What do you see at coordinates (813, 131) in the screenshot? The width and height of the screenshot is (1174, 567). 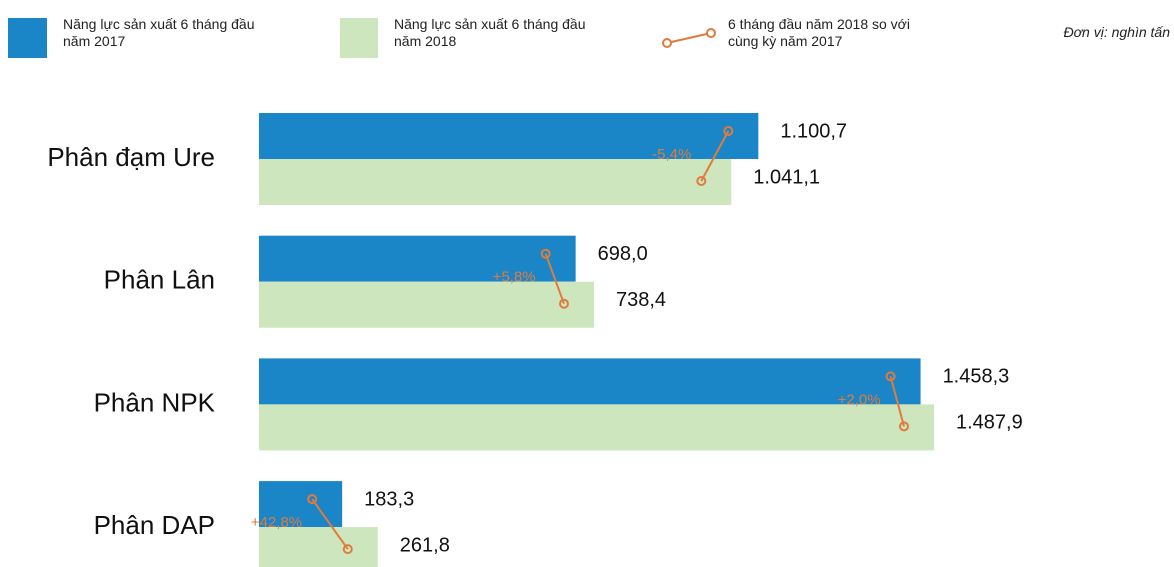 I see `value-label: 1.100,7` at bounding box center [813, 131].